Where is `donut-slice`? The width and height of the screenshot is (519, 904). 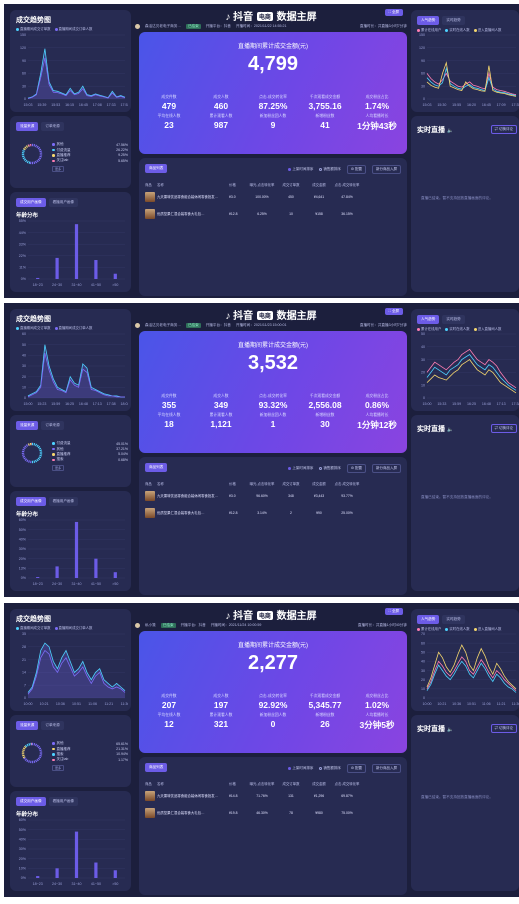
donut-slice is located at coordinates (29, 444).